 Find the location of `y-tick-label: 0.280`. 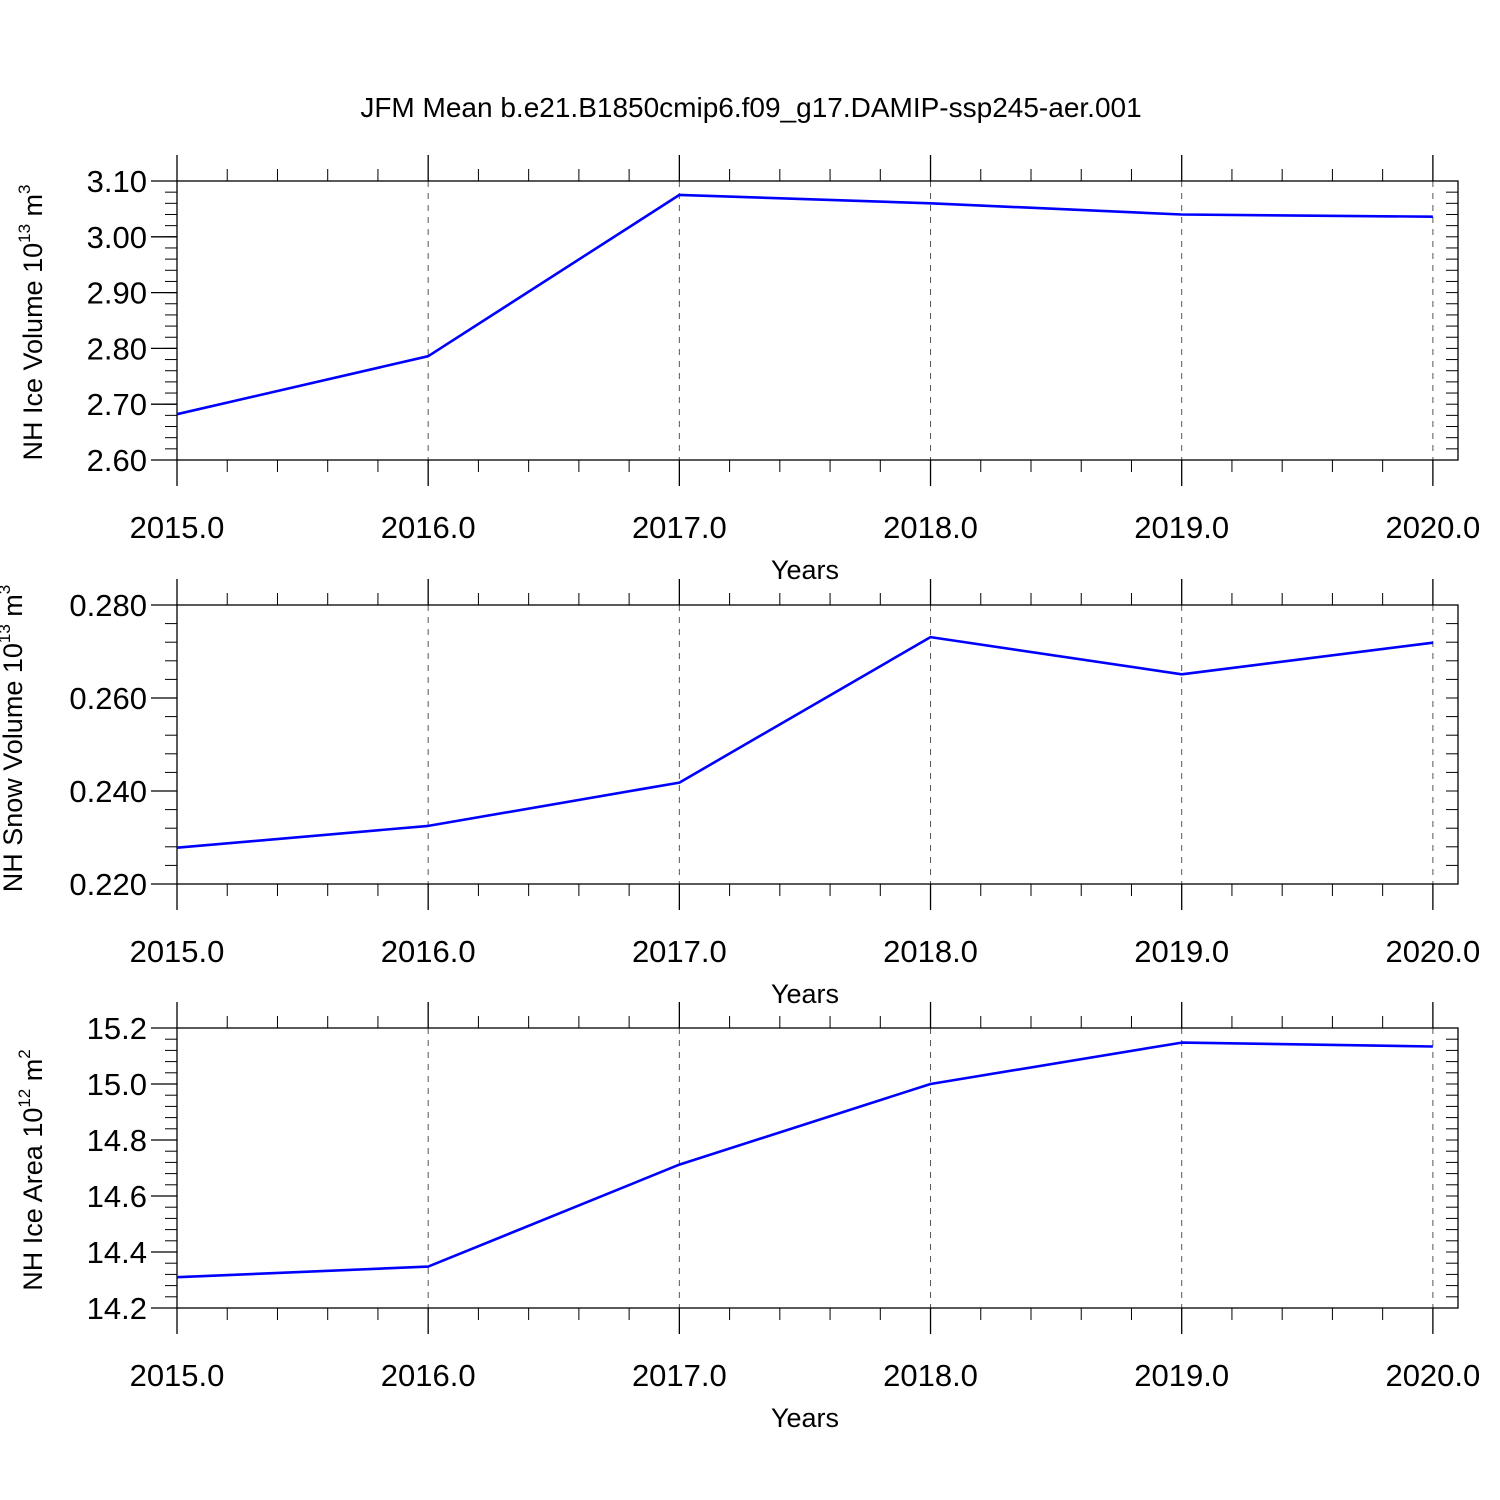

y-tick-label: 0.280 is located at coordinates (108, 605).